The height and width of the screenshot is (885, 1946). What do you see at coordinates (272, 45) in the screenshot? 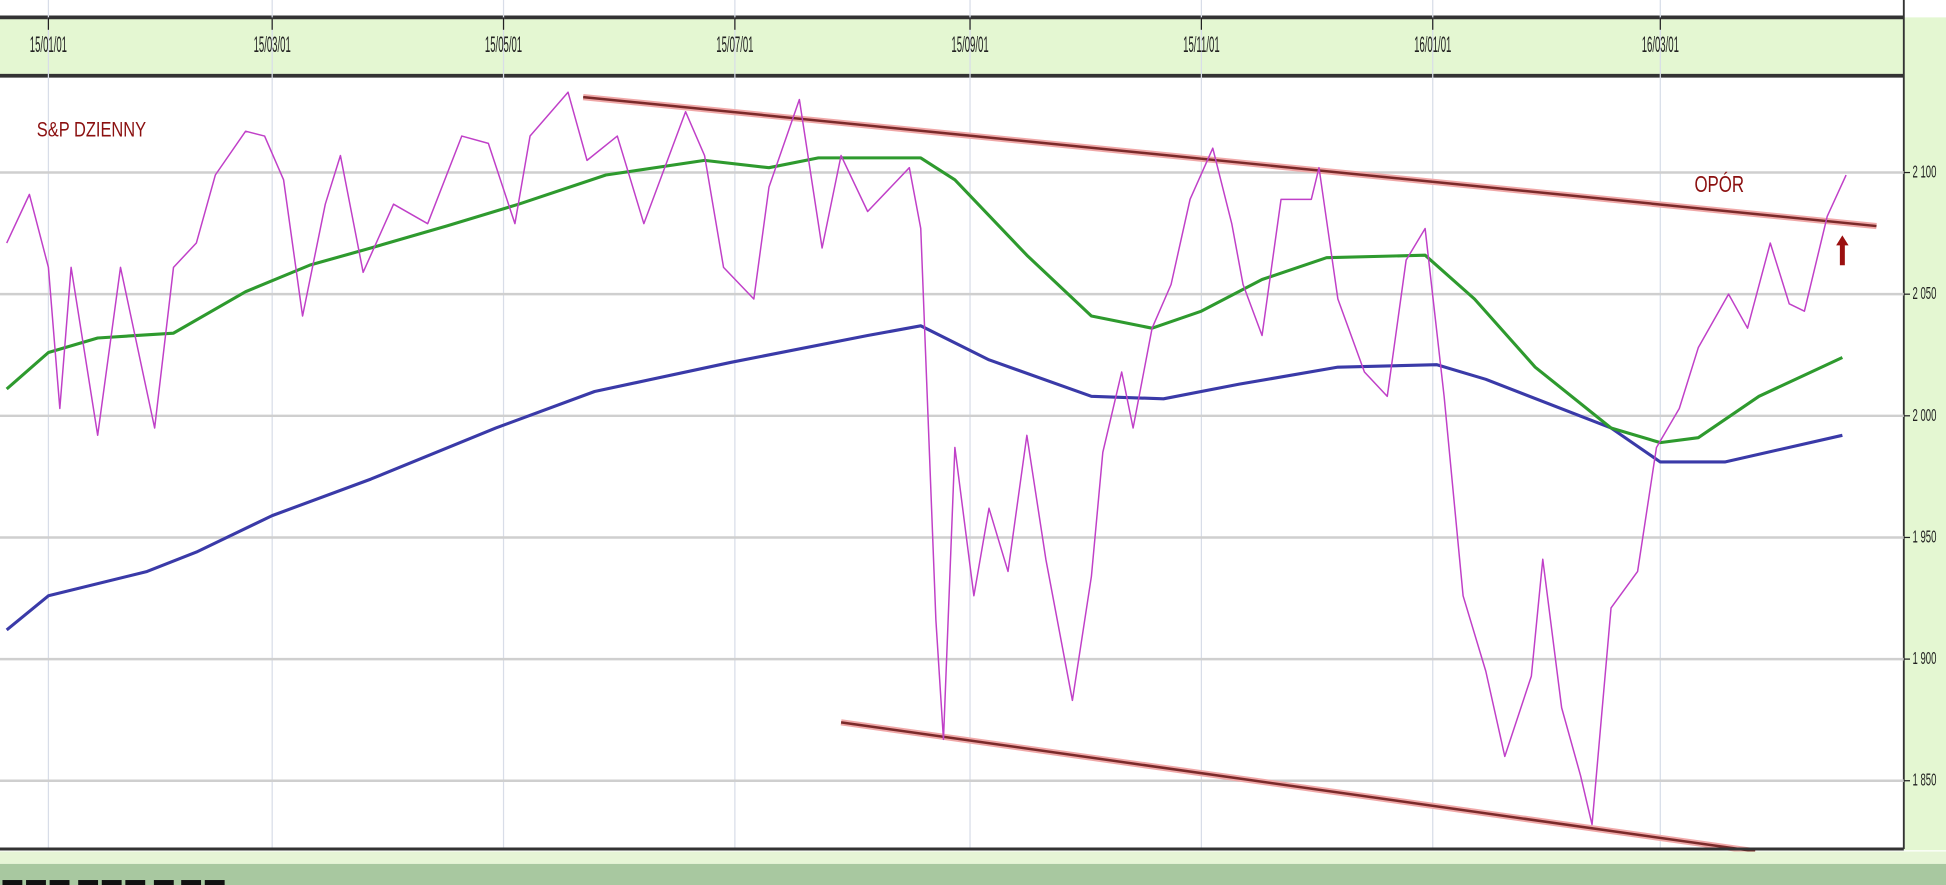
I see `x-tick-label: 15/03/01` at bounding box center [272, 45].